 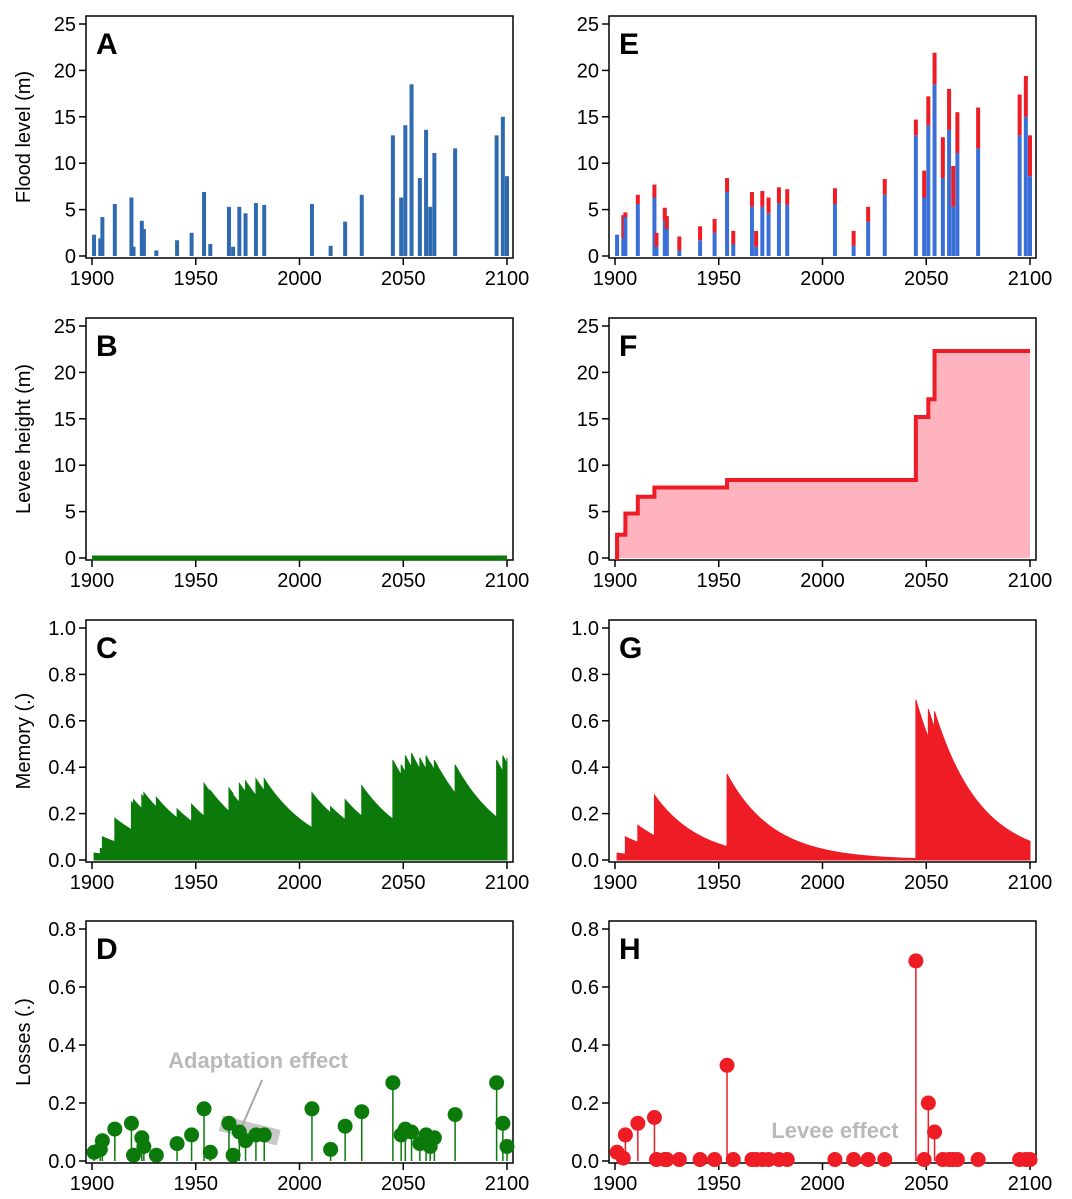 I want to click on panel-F: 1900 1950 2000 2050 2100 0 5 10 15 20 25 F, so click(x=815, y=454).